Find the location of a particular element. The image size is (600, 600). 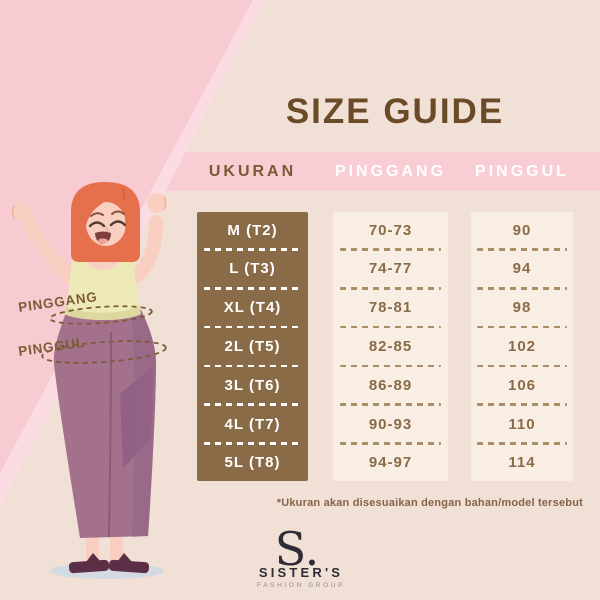

header-band is located at coordinates (375, 171).